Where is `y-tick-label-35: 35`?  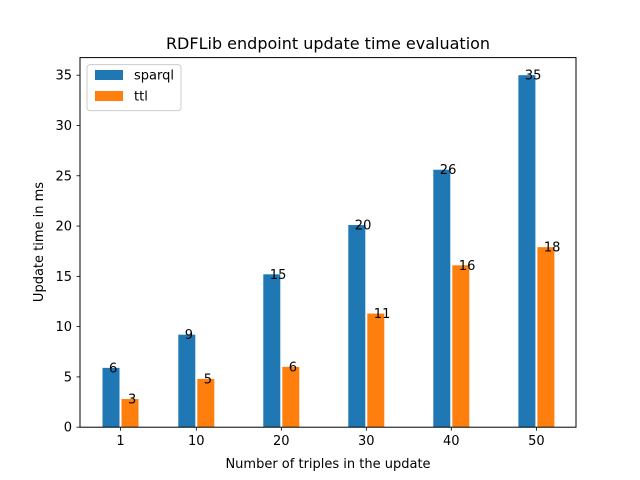
y-tick-label-35: 35 is located at coordinates (63, 76).